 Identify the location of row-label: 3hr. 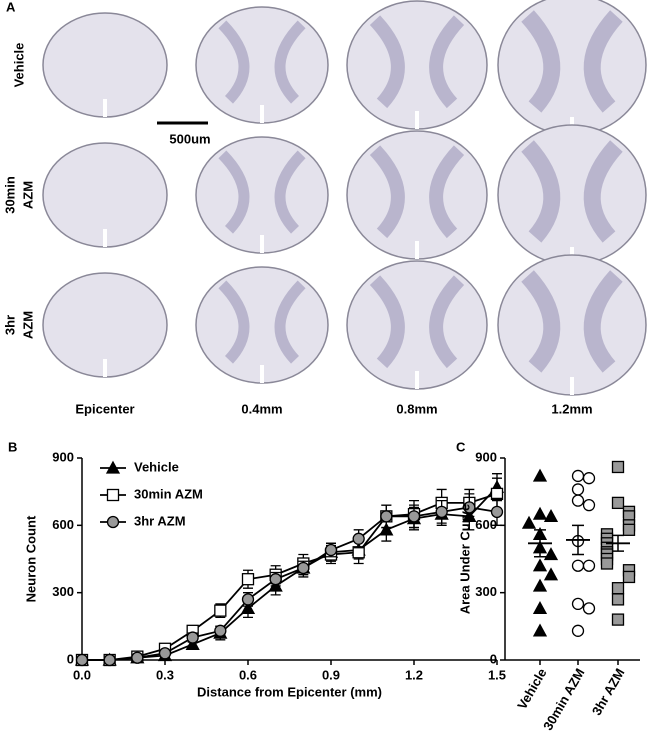
(9, 325).